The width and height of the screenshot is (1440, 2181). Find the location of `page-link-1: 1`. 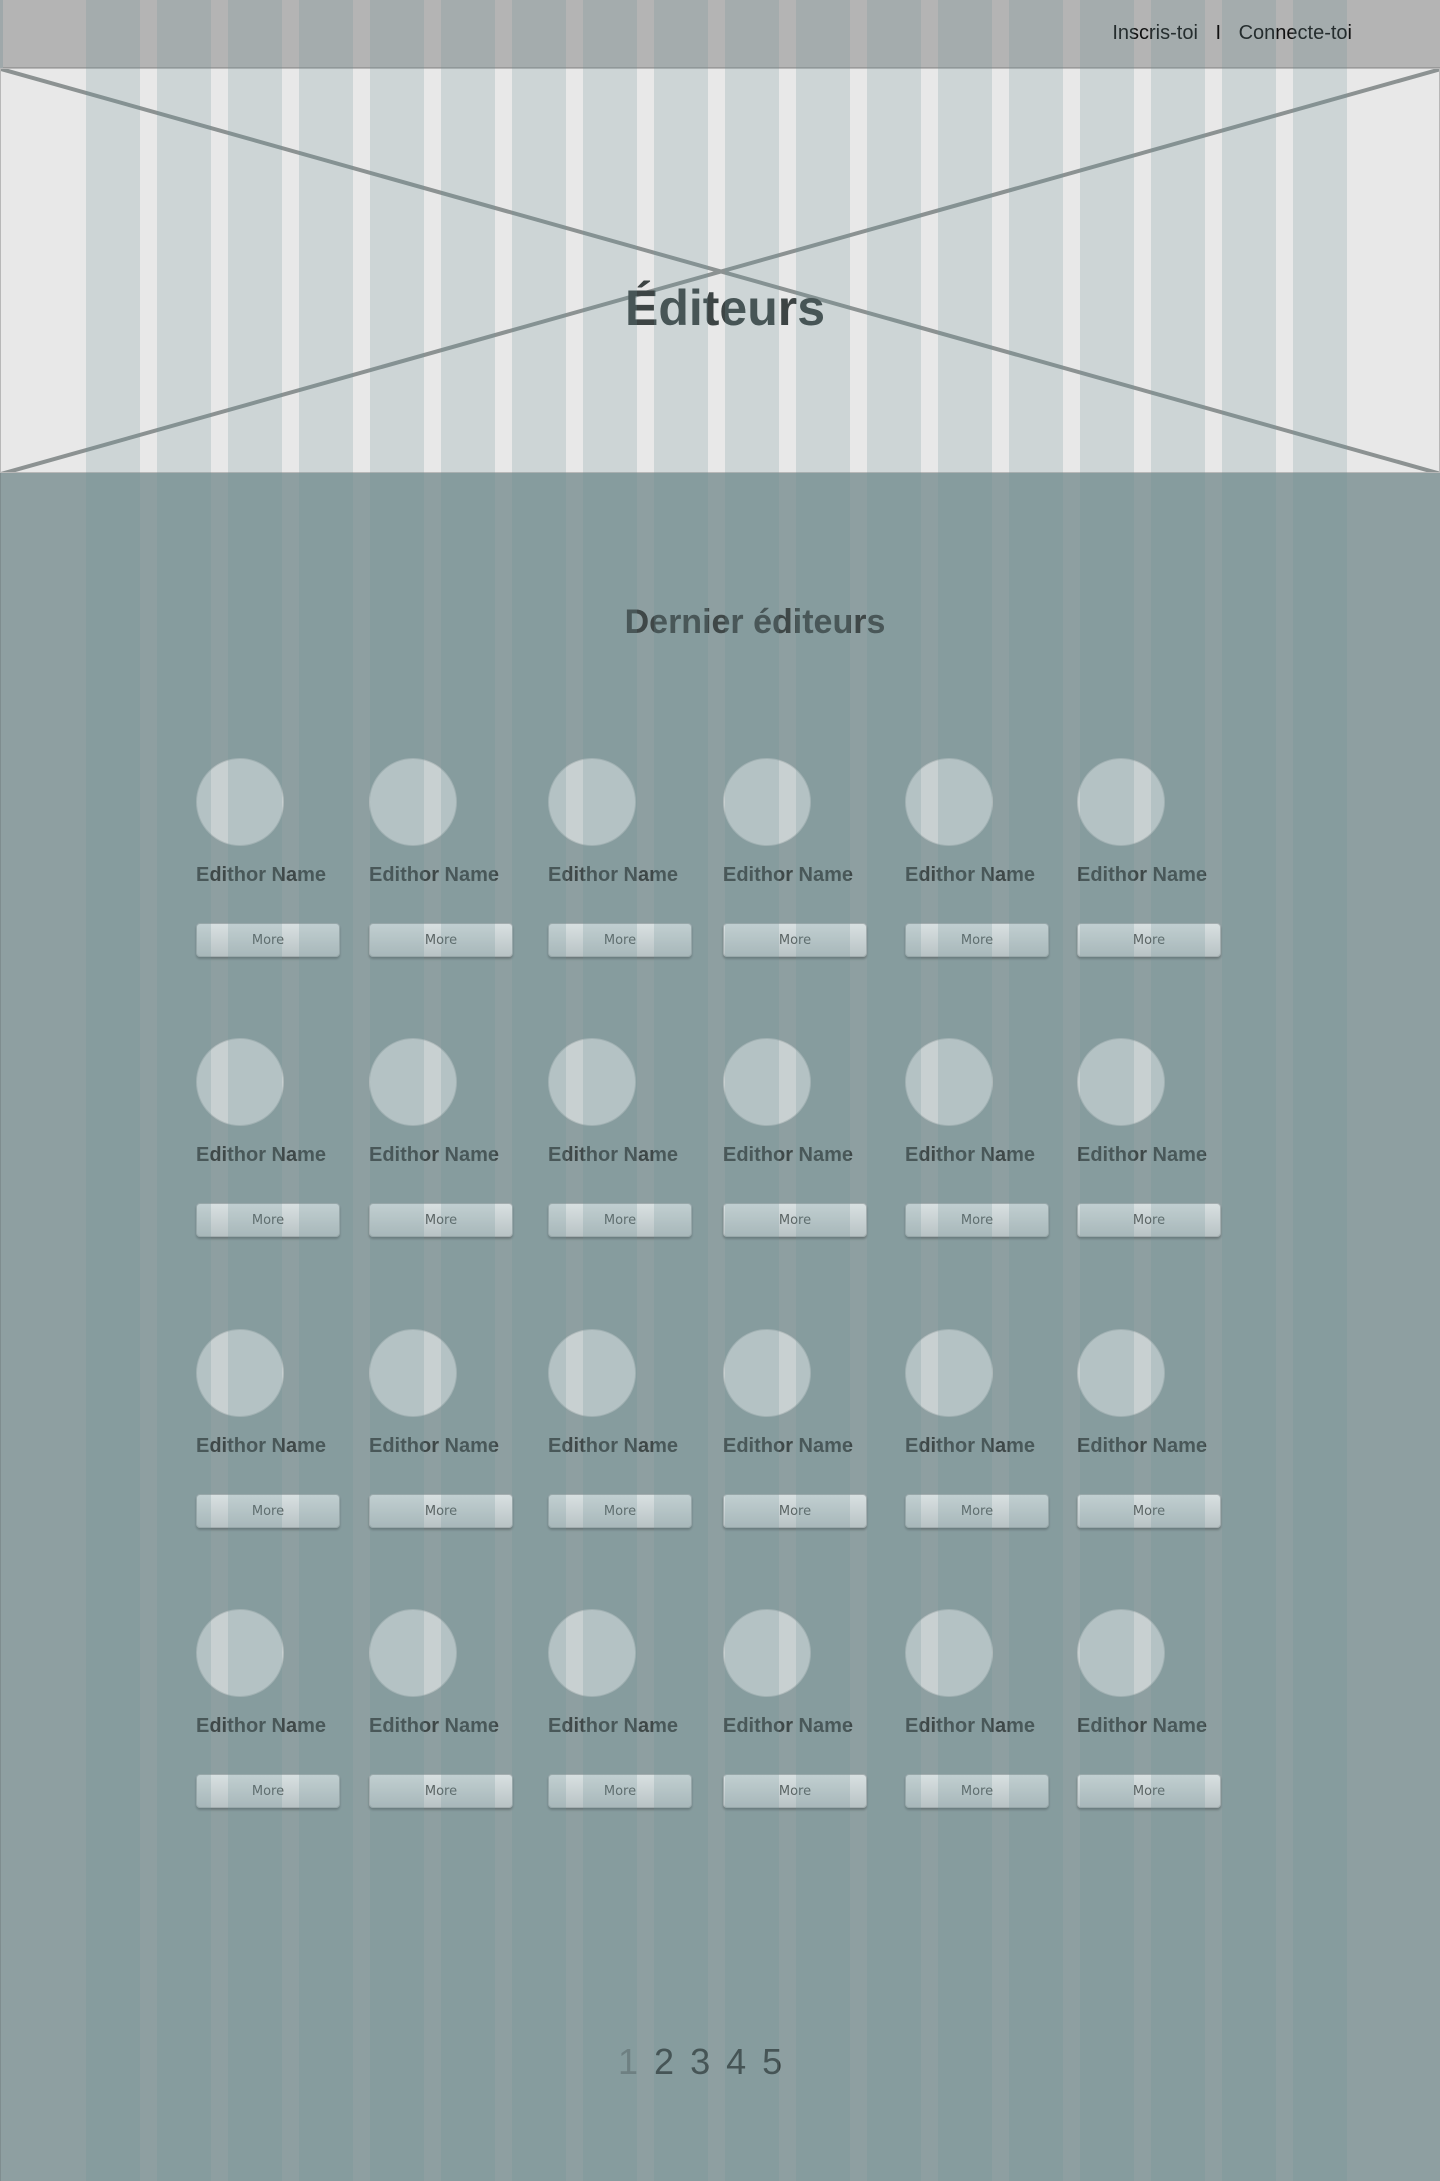

page-link-1: 1 is located at coordinates (628, 2061).